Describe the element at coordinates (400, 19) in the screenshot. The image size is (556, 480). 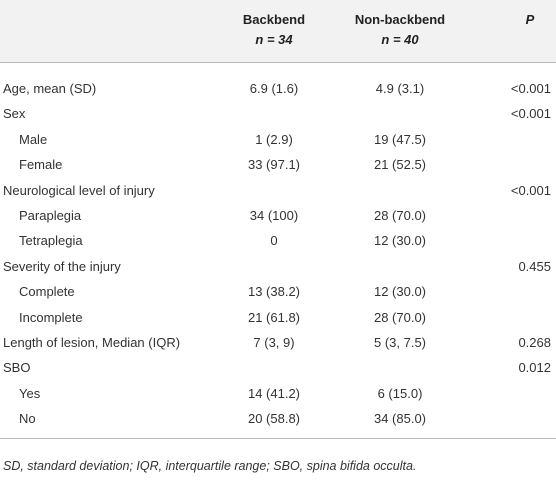
I see `col-title: Non-backbend` at that location.